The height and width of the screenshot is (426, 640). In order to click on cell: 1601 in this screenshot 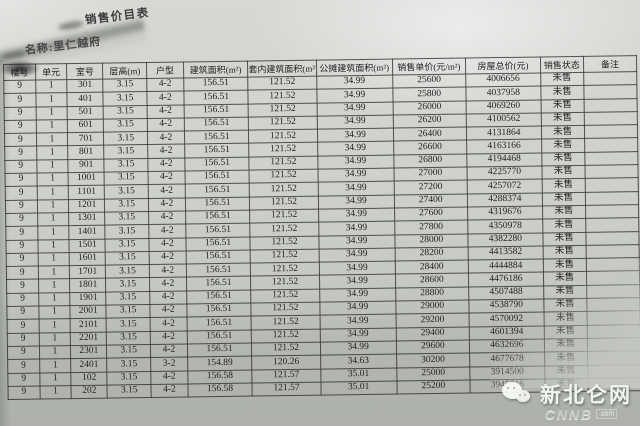, I will do `click(87, 258)`.